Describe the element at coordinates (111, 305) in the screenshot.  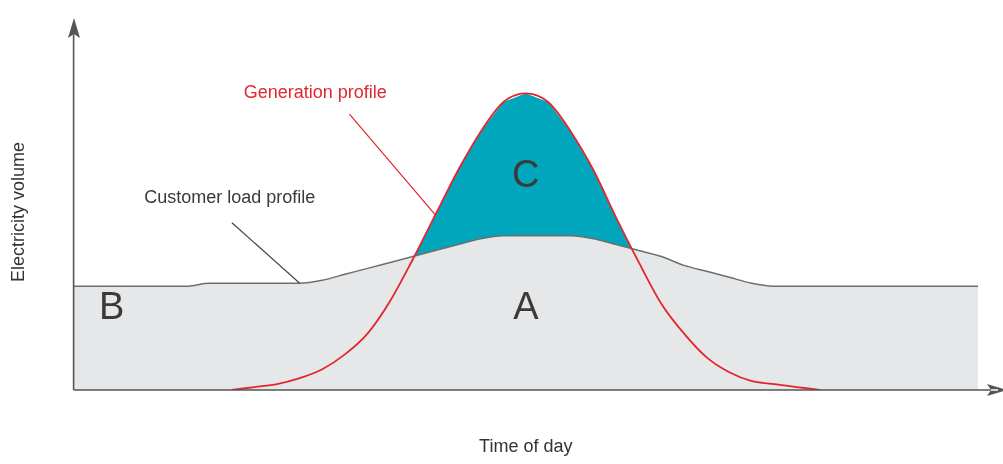
I see `annotation: B` at that location.